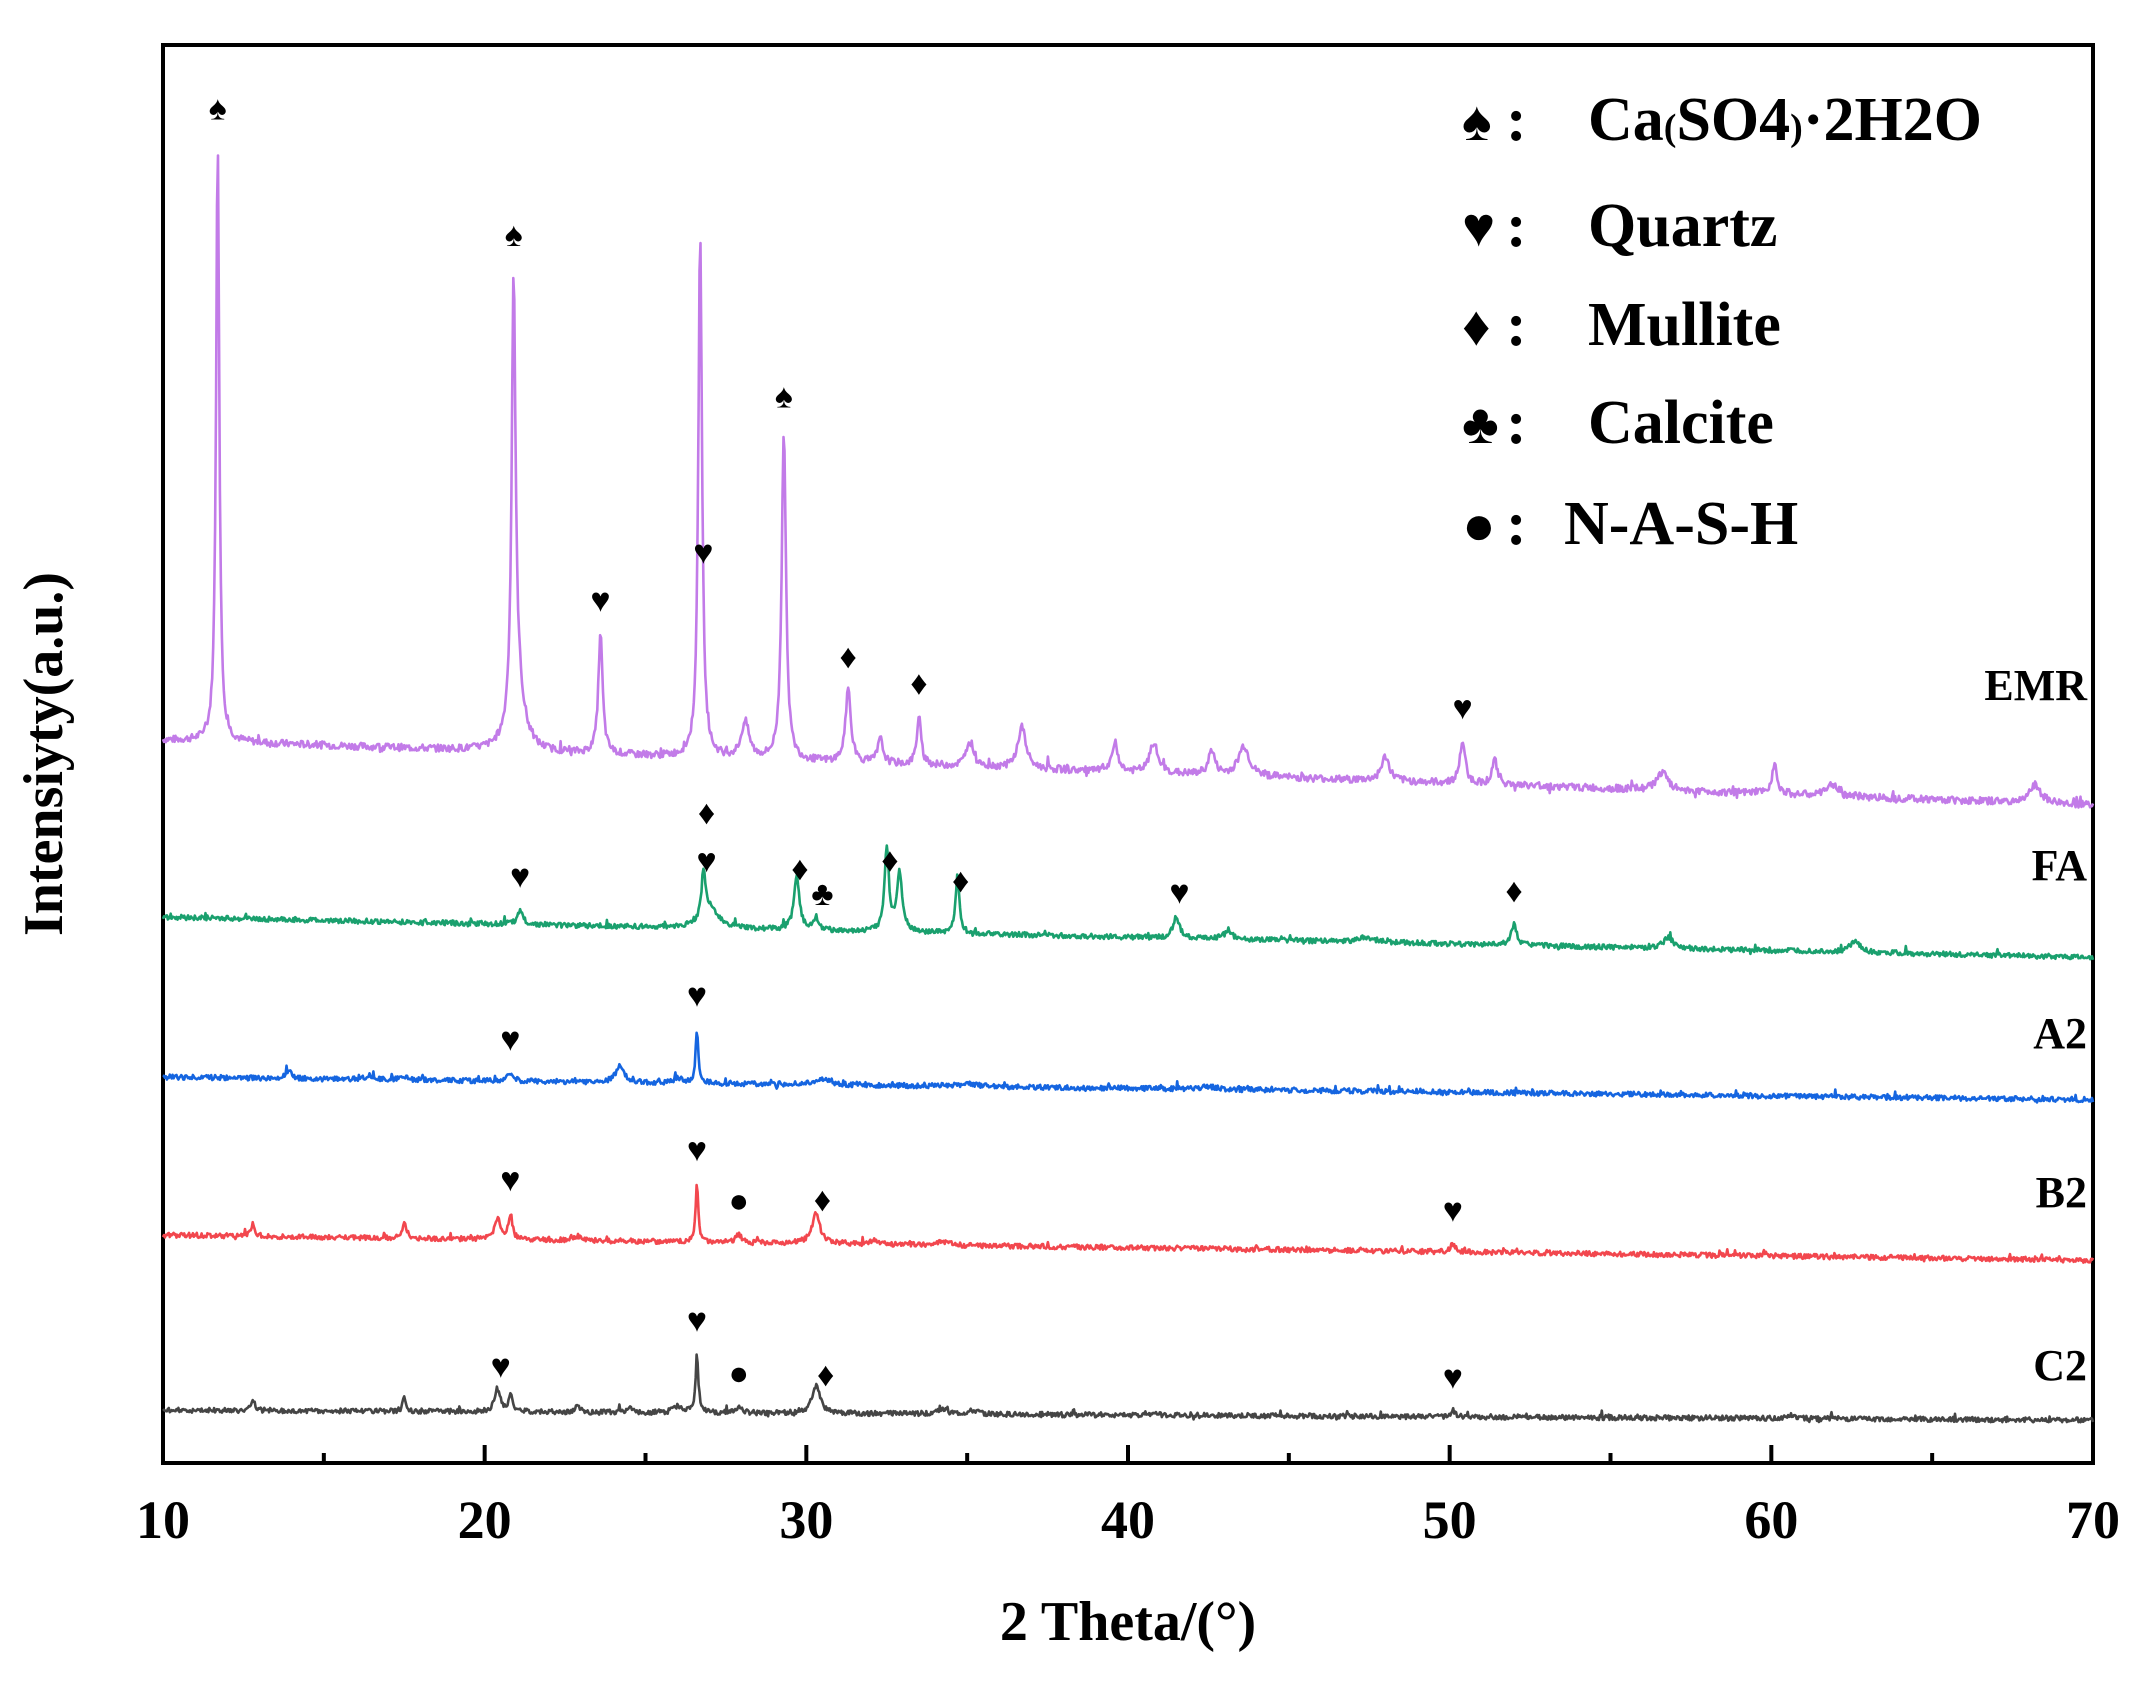 The width and height of the screenshot is (2148, 1700). I want to click on legend-label-calcite: Calcite, so click(1681, 423).